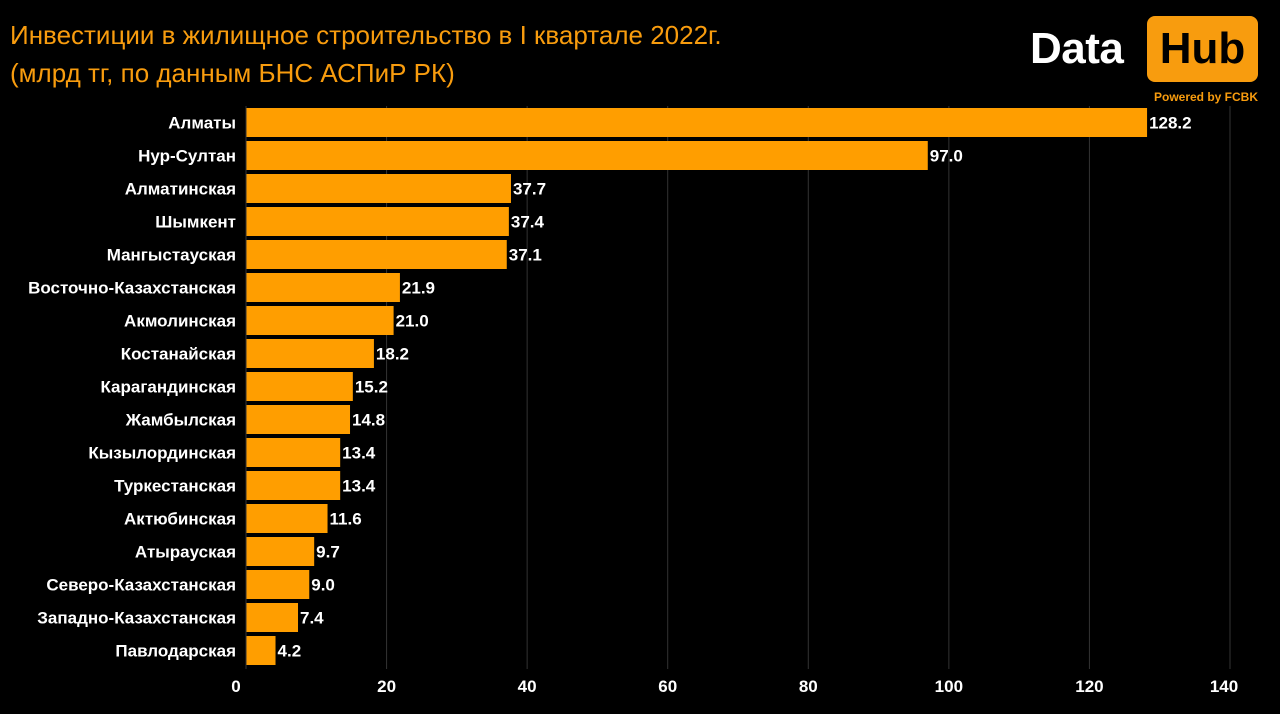 This screenshot has width=1280, height=714. What do you see at coordinates (175, 651) in the screenshot?
I see `category-label: Павлодарская` at bounding box center [175, 651].